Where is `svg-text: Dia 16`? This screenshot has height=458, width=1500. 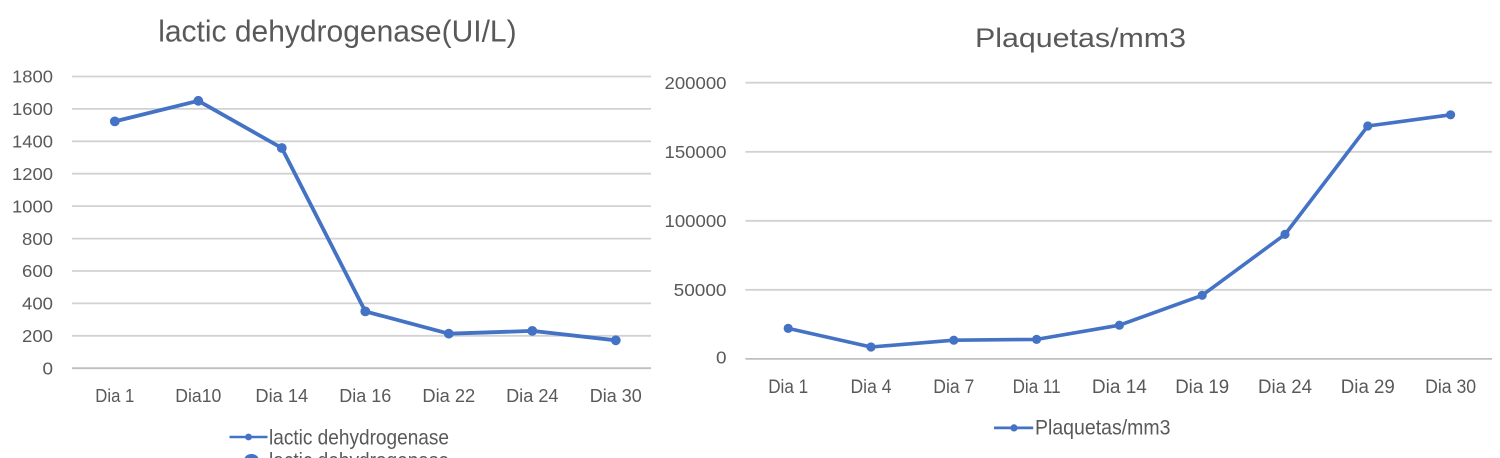
svg-text: Dia 16 is located at coordinates (365, 395).